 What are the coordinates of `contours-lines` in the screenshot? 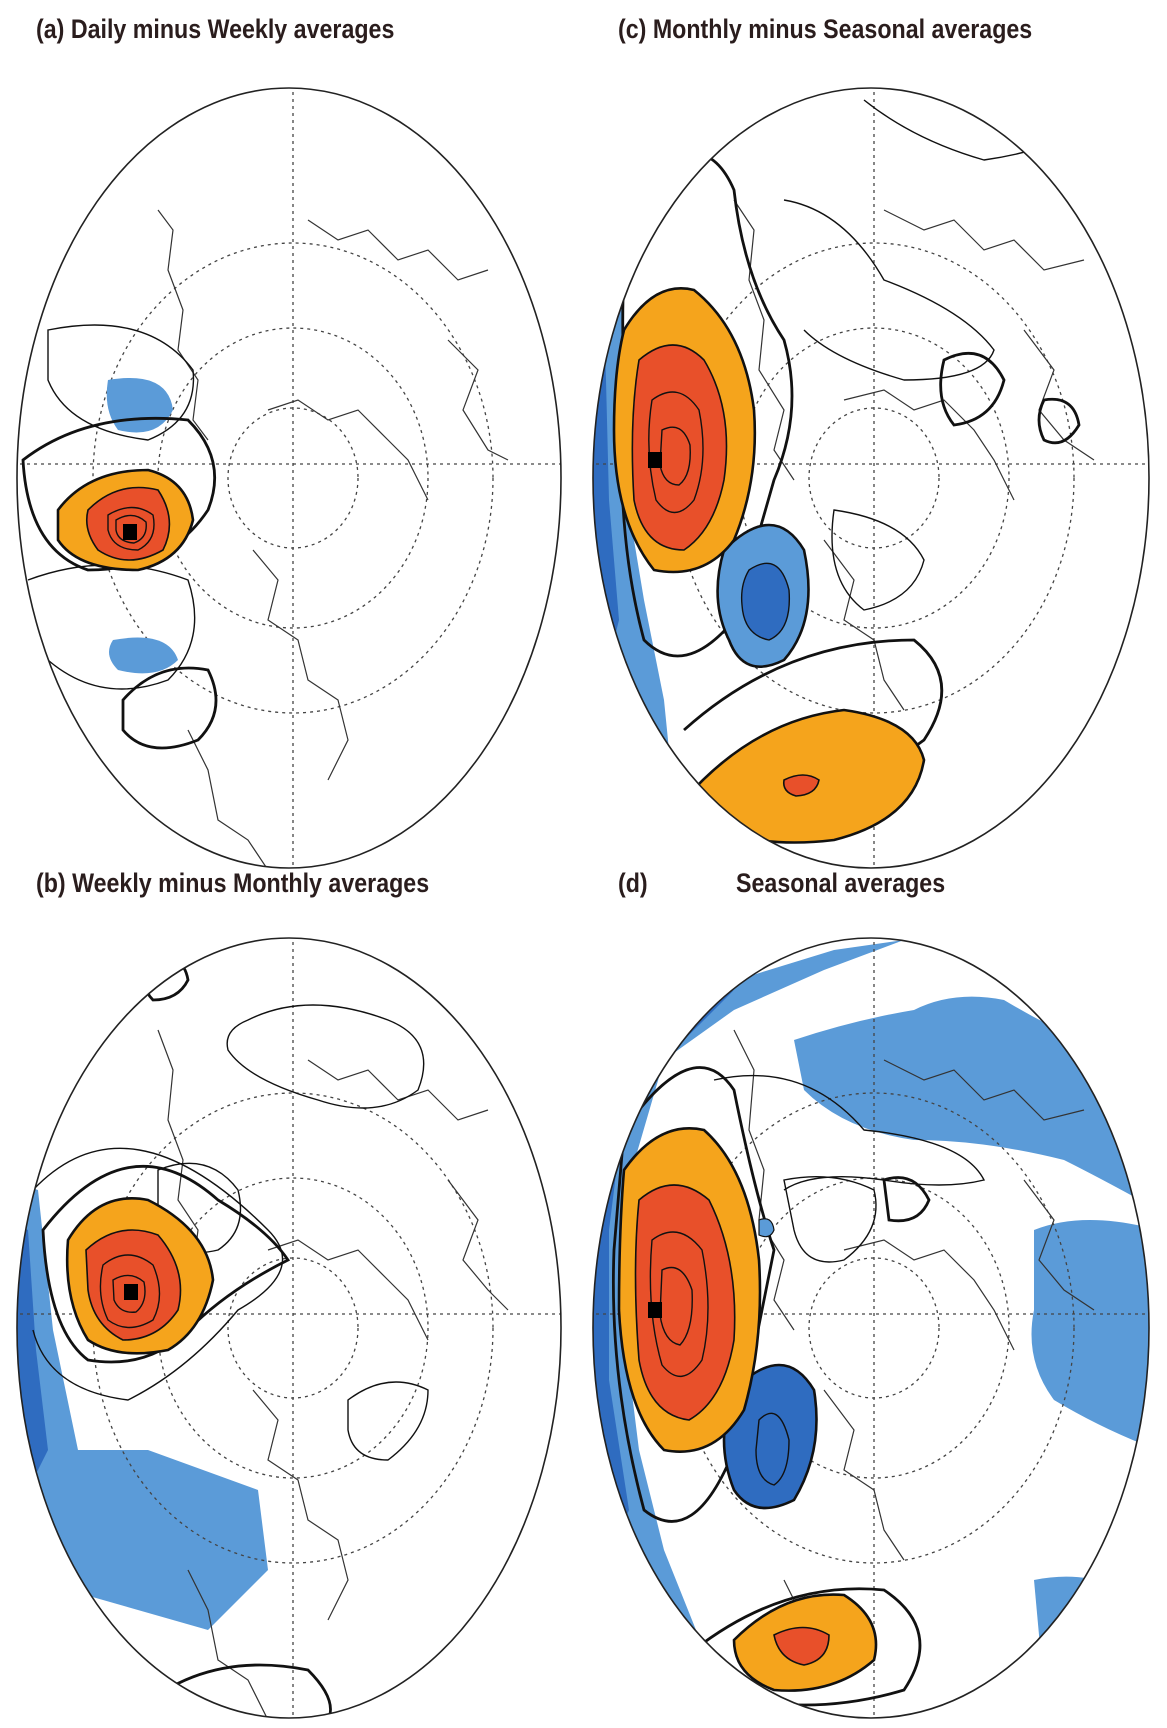 It's located at (119, 537).